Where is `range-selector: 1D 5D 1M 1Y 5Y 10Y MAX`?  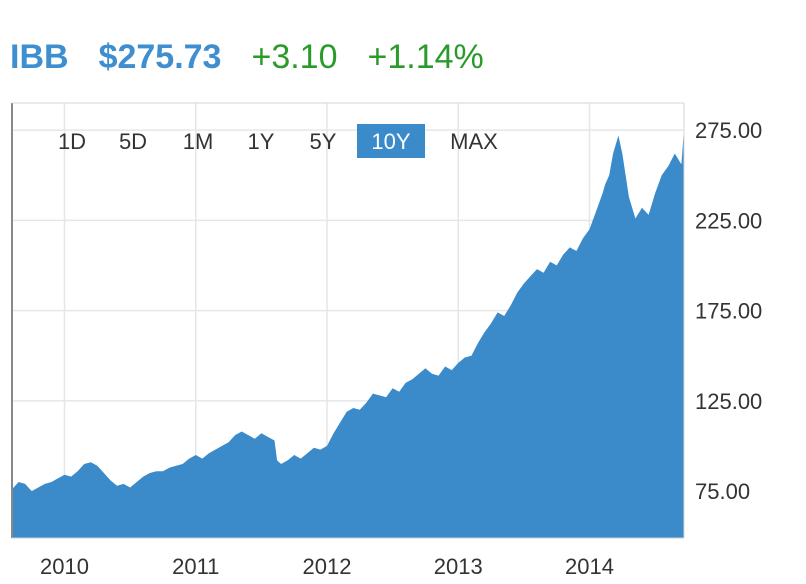
range-selector: 1D 5D 1M 1Y 5Y 10Y MAX is located at coordinates (278, 141).